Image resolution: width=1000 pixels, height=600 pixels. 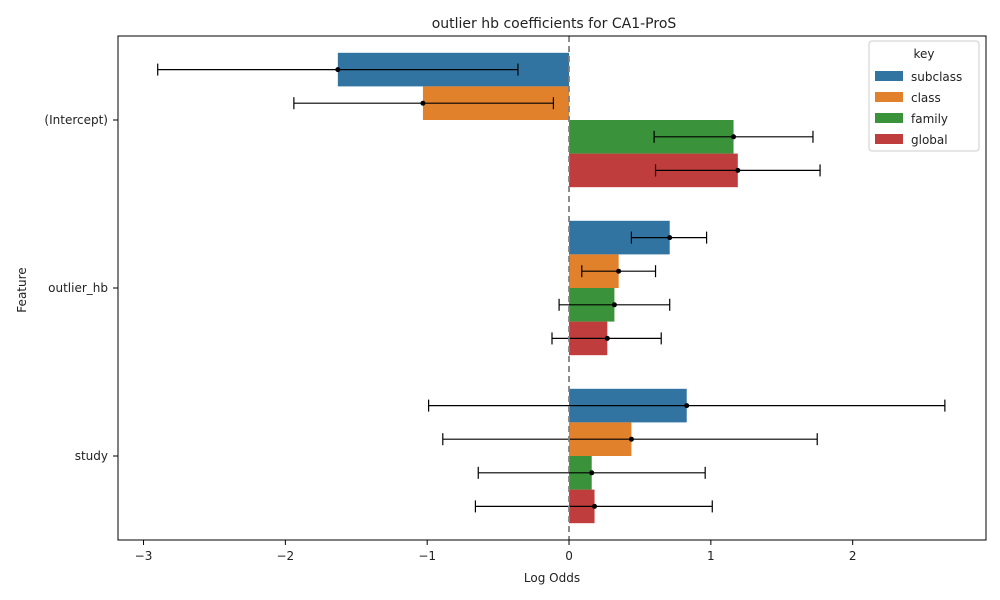 I want to click on legend-label: subclass, so click(x=936, y=77).